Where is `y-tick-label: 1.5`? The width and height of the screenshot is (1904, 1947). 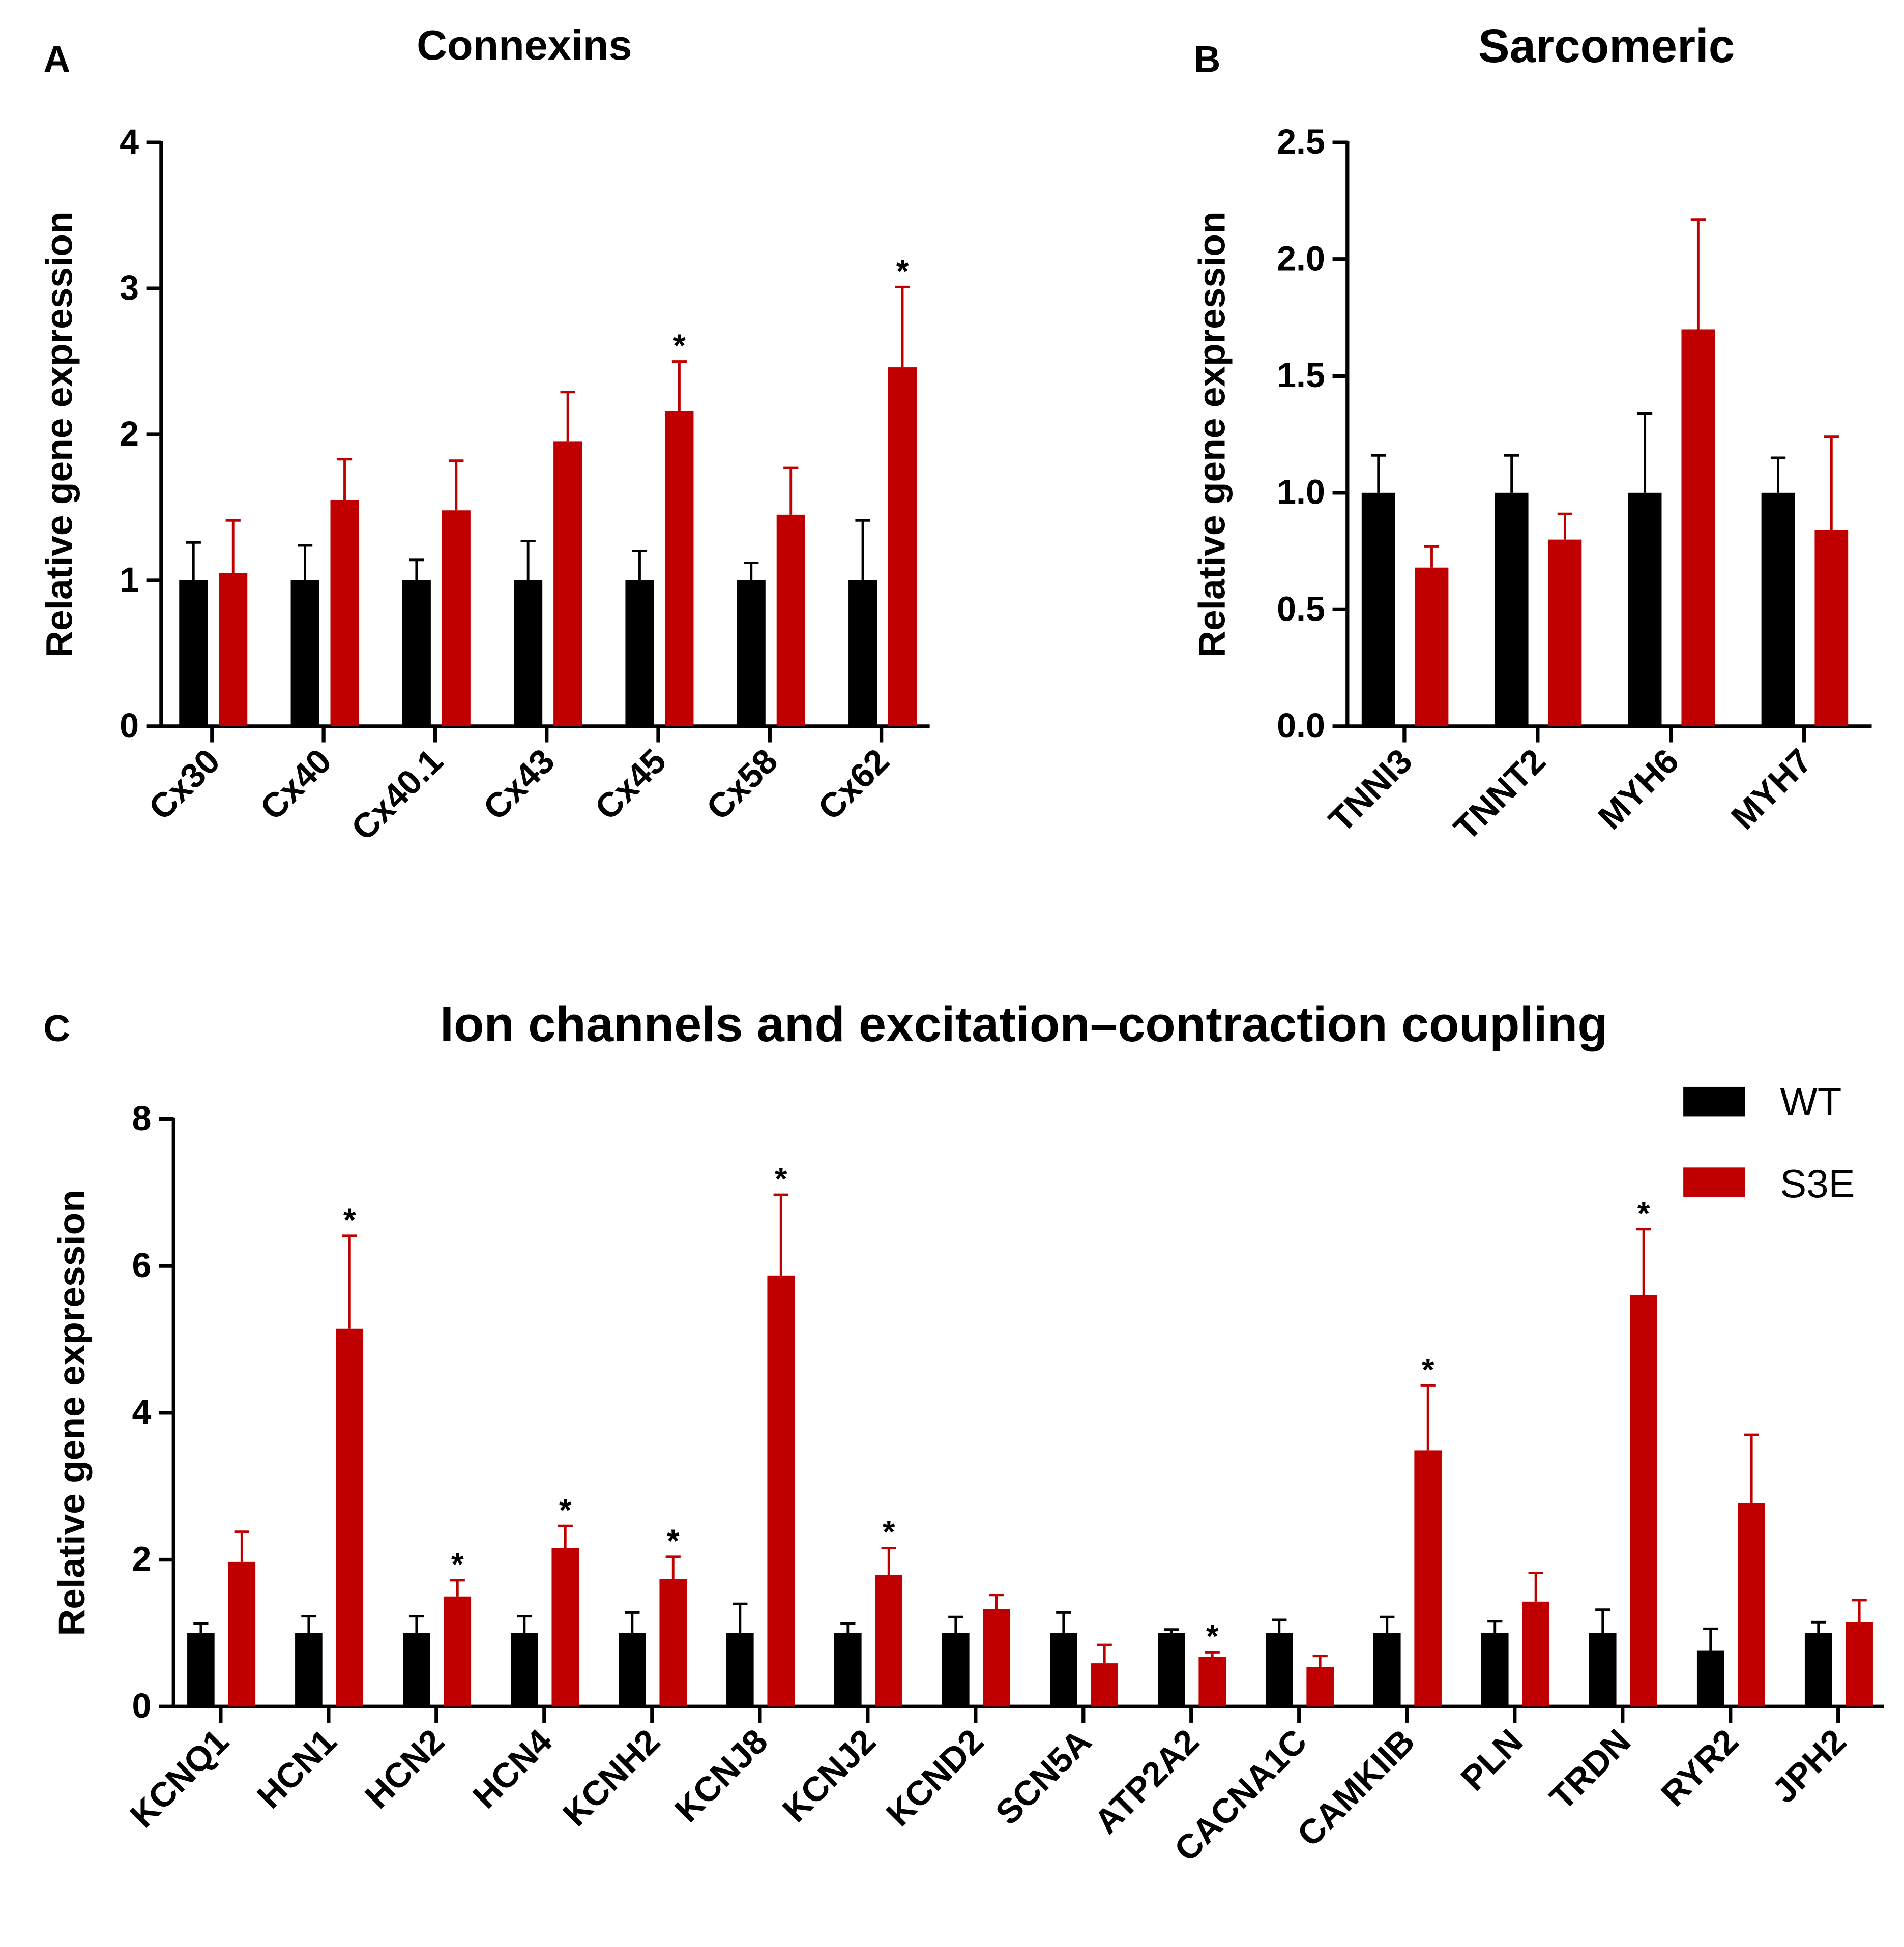
y-tick-label: 1.5 is located at coordinates (1301, 375).